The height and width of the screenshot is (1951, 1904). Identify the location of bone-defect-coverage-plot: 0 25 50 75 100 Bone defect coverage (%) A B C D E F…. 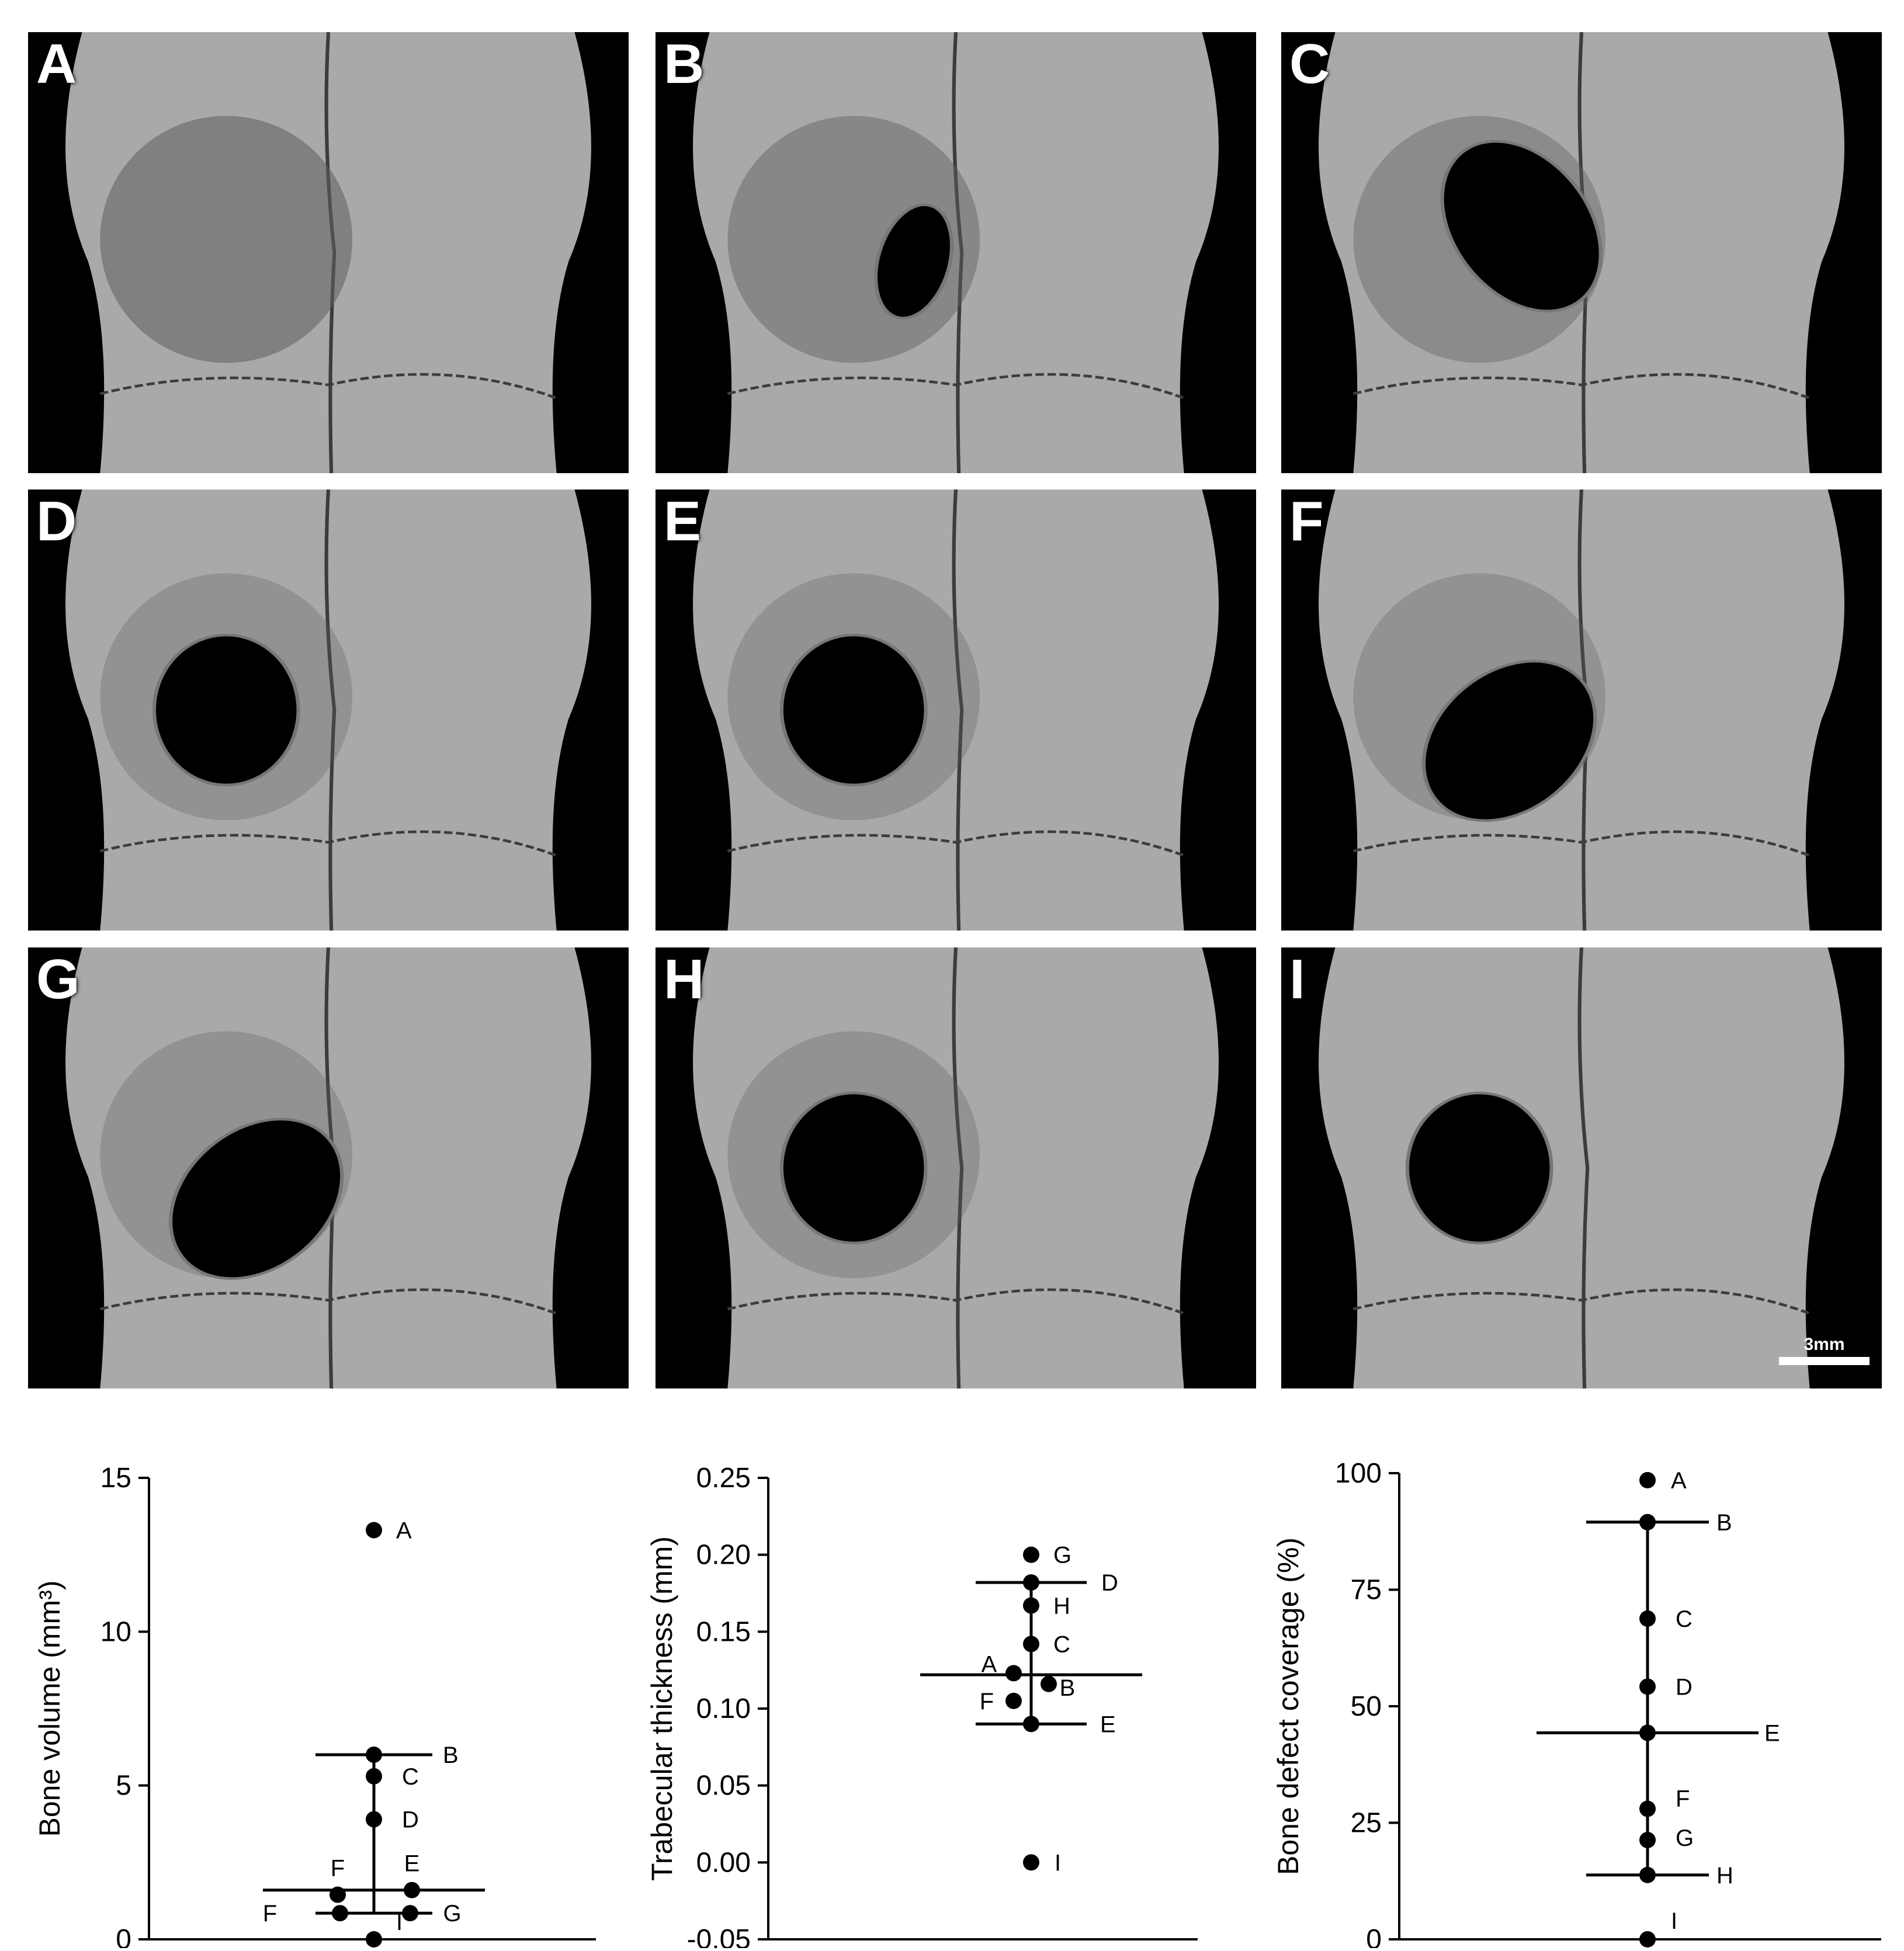
(1576, 1704).